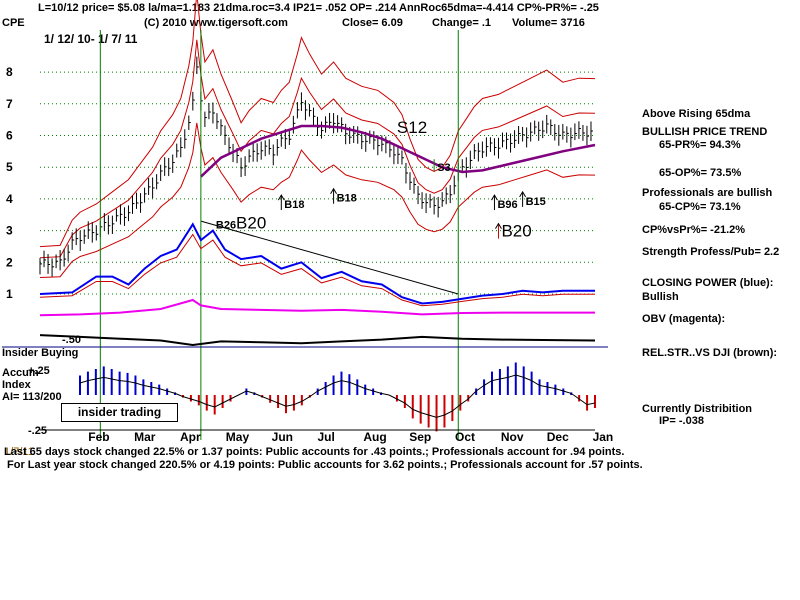  What do you see at coordinates (374, 437) in the screenshot?
I see `x-tick-label: Aug` at bounding box center [374, 437].